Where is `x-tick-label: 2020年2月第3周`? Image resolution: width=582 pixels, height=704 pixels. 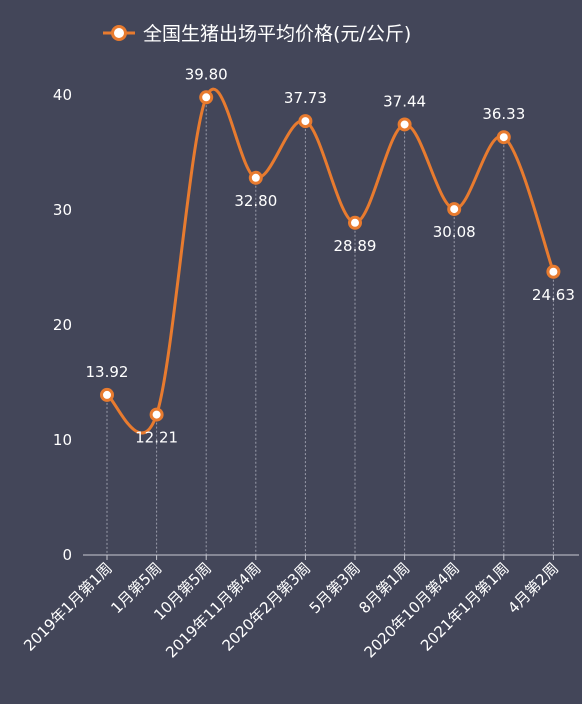 x-tick-label: 2020年2月第3周 is located at coordinates (267, 607).